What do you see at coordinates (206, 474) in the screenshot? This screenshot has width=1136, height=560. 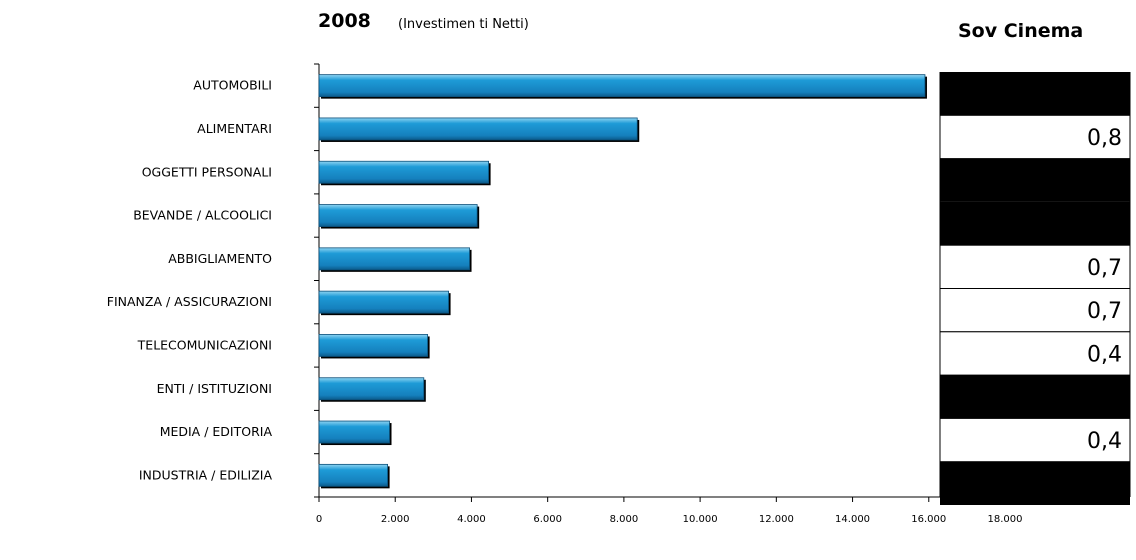 I see `category-label: INDUSTRIA / EDILIZIA` at bounding box center [206, 474].